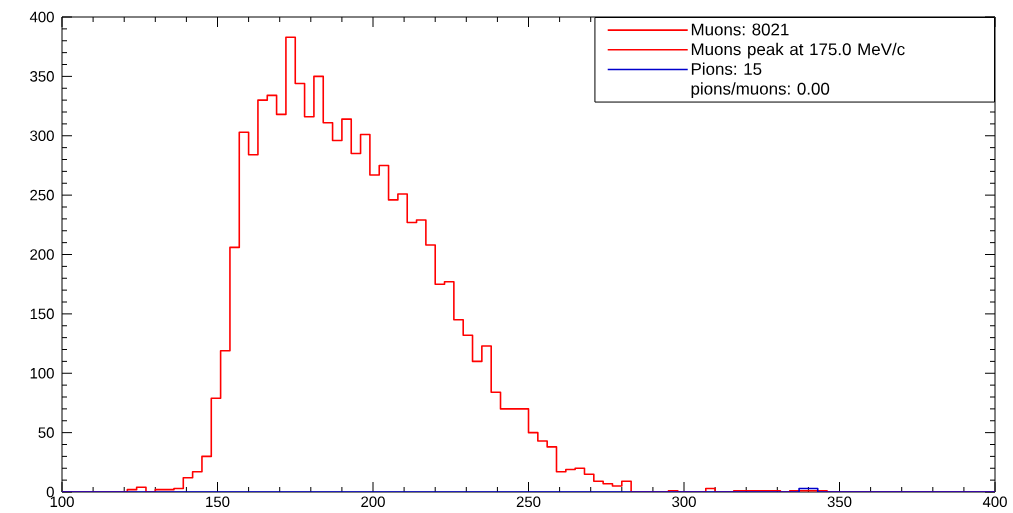 The height and width of the screenshot is (513, 1013). I want to click on x-tick-label: 100, so click(62, 502).